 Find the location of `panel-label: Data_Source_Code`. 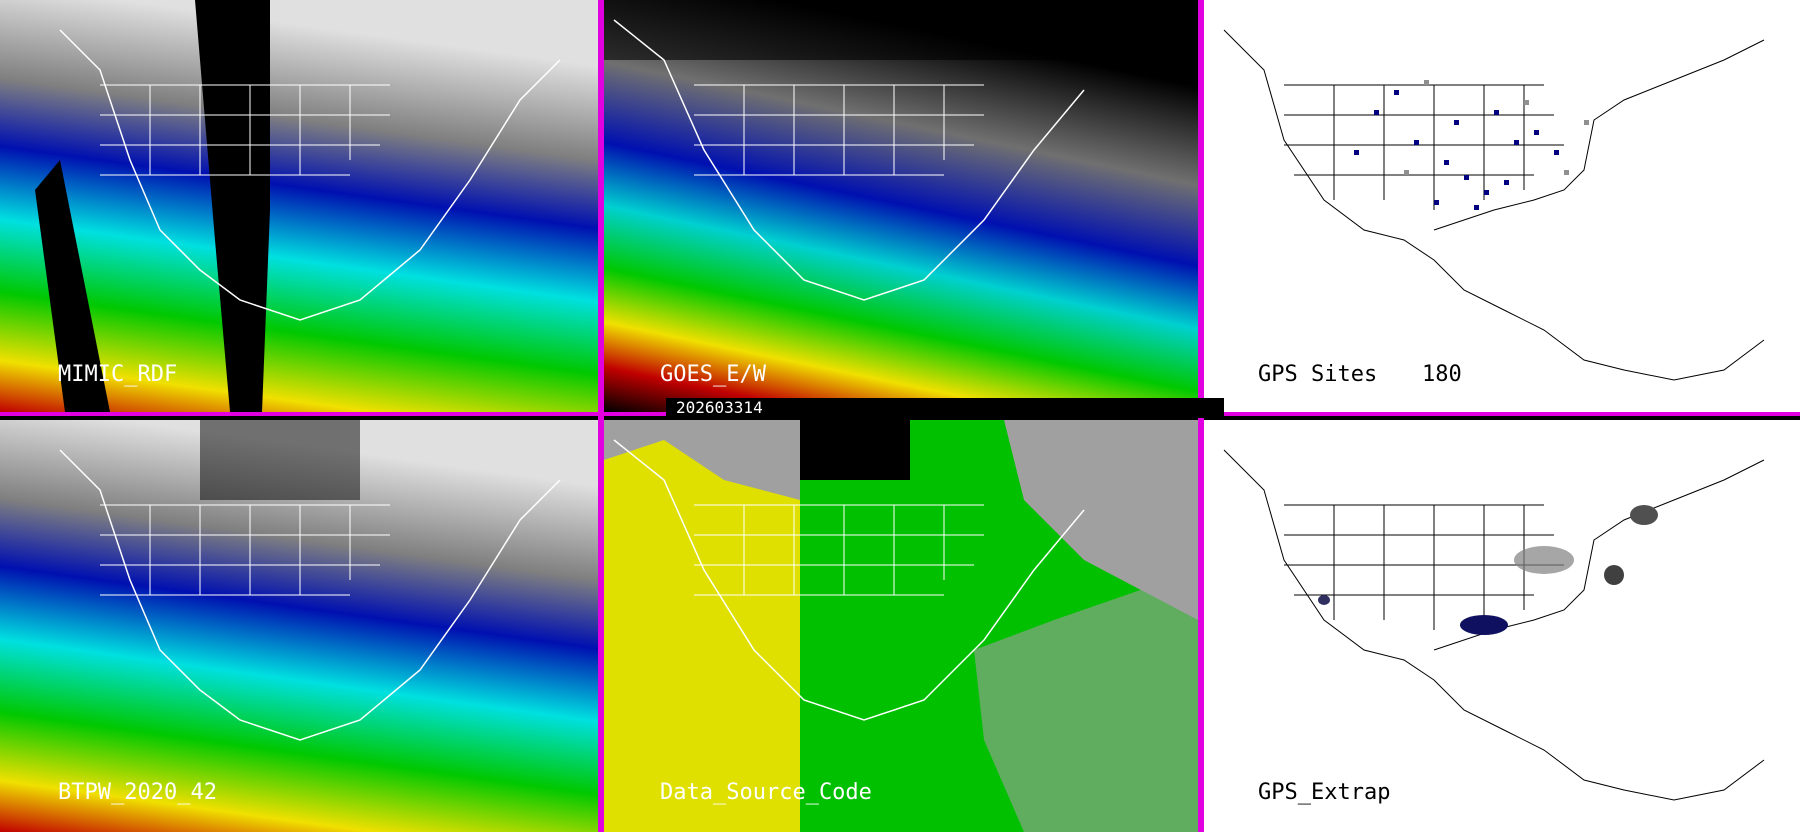

panel-label: Data_Source_Code is located at coordinates (766, 792).